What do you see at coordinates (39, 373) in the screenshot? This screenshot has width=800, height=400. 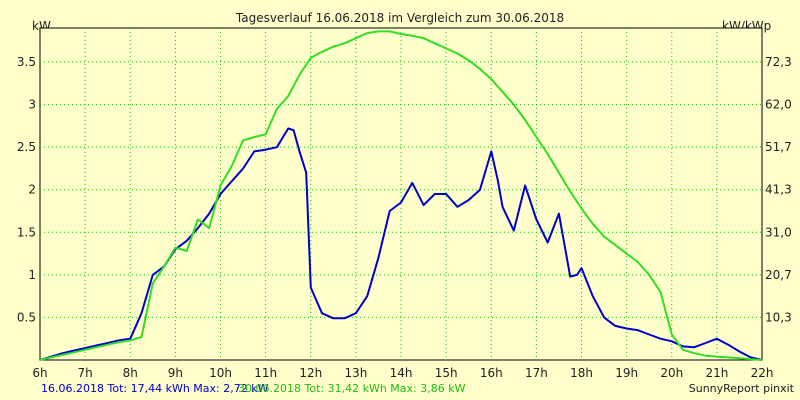 I see `x-tick-label: 6h` at bounding box center [39, 373].